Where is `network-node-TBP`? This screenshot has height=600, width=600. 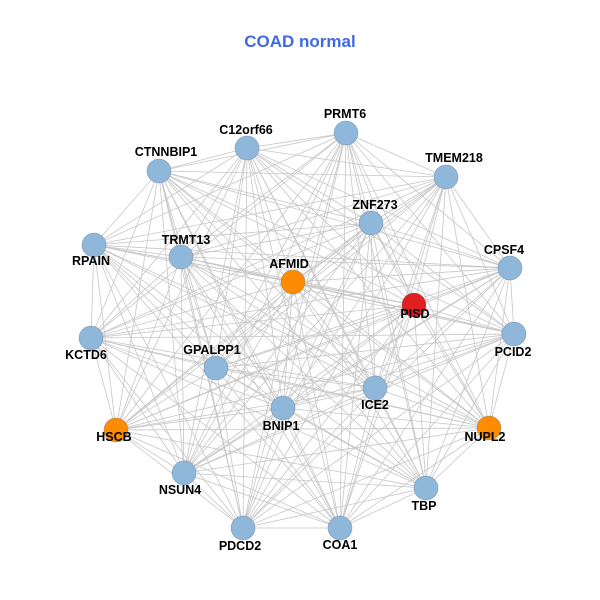
network-node-TBP is located at coordinates (426, 488).